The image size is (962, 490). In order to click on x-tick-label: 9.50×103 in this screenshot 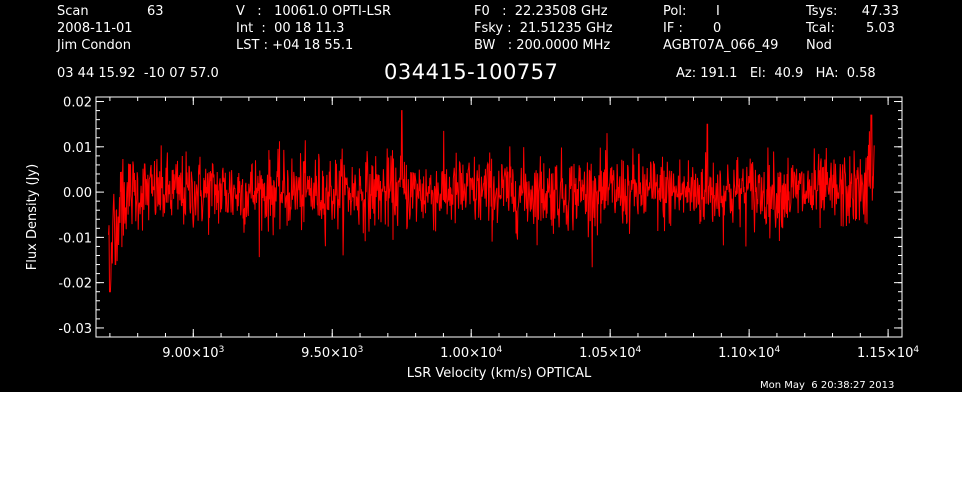, I will do `click(332, 353)`.